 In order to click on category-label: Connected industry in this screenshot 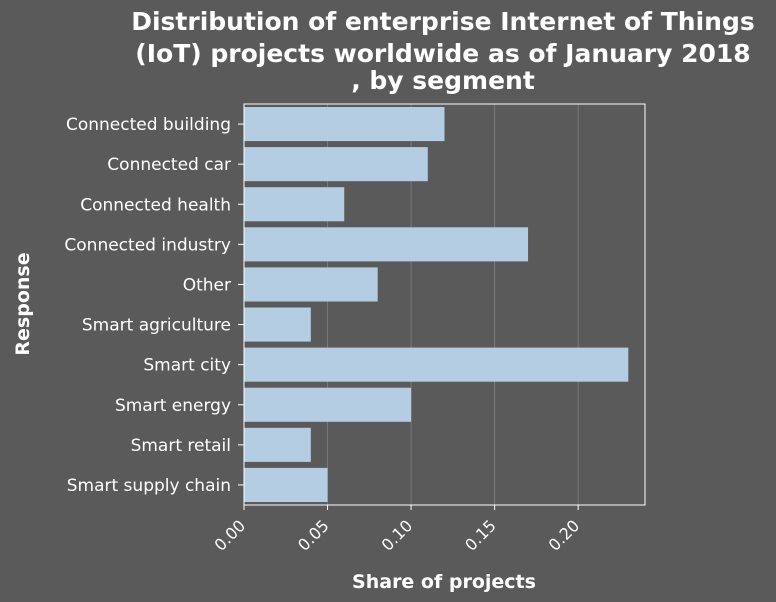, I will do `click(147, 245)`.